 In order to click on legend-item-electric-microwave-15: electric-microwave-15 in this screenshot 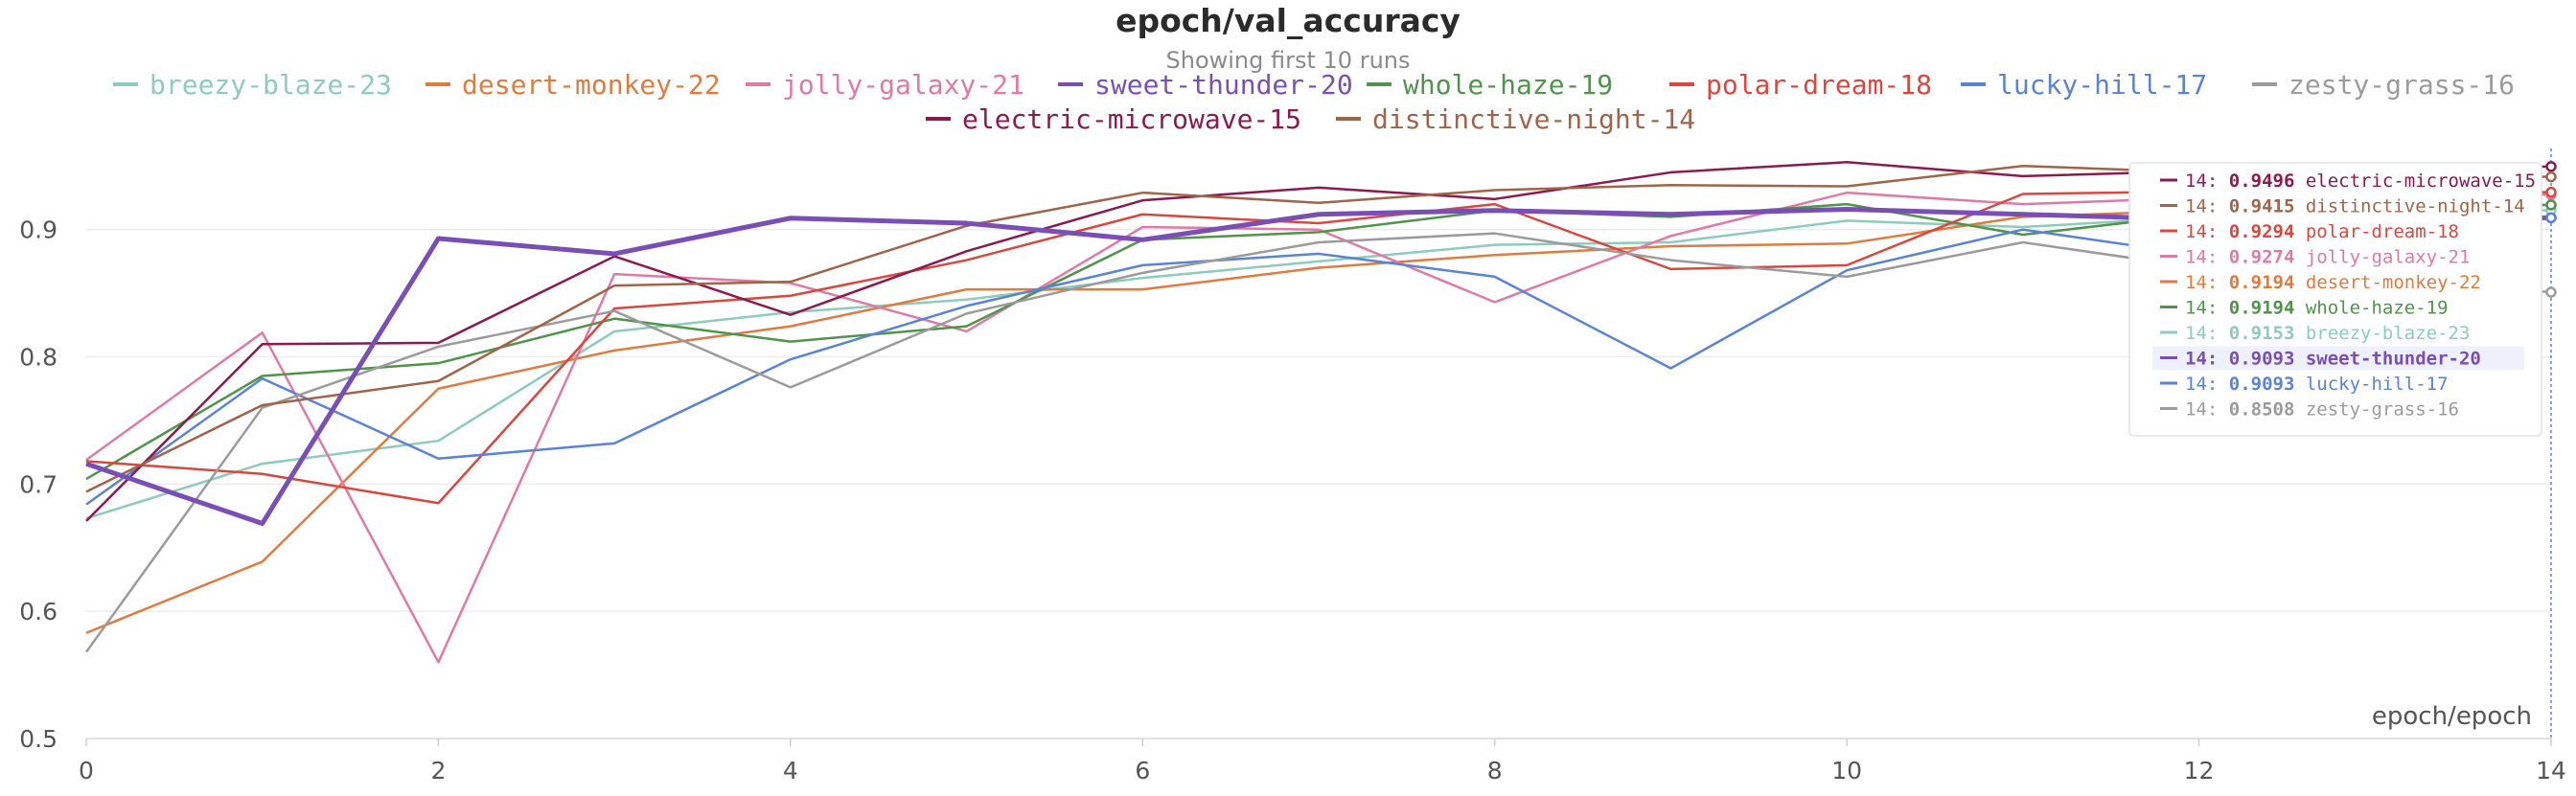, I will do `click(1113, 119)`.